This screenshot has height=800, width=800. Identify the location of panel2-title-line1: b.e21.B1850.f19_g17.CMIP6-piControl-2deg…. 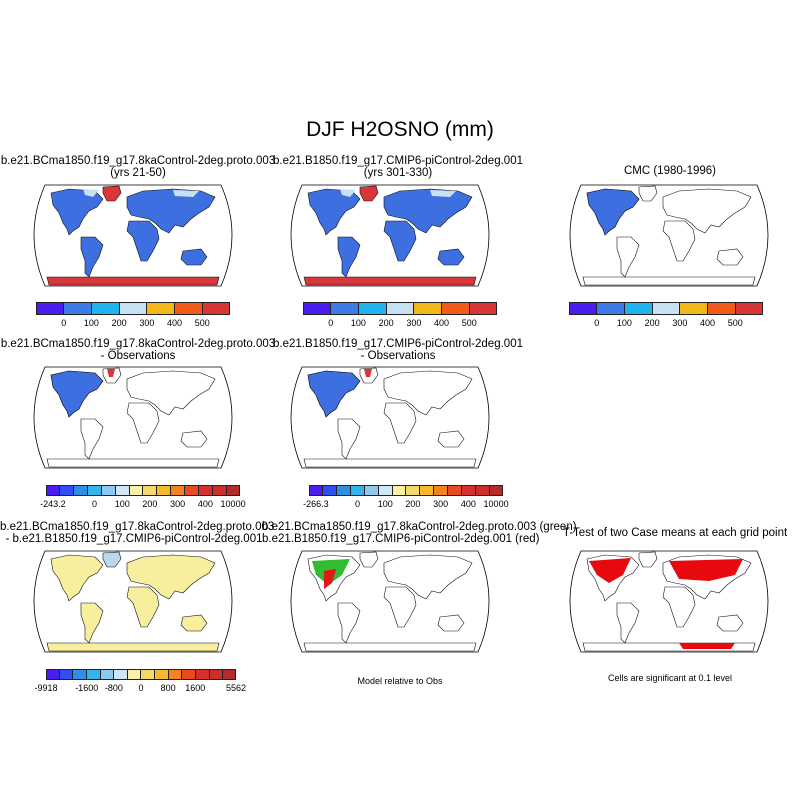
(398, 161).